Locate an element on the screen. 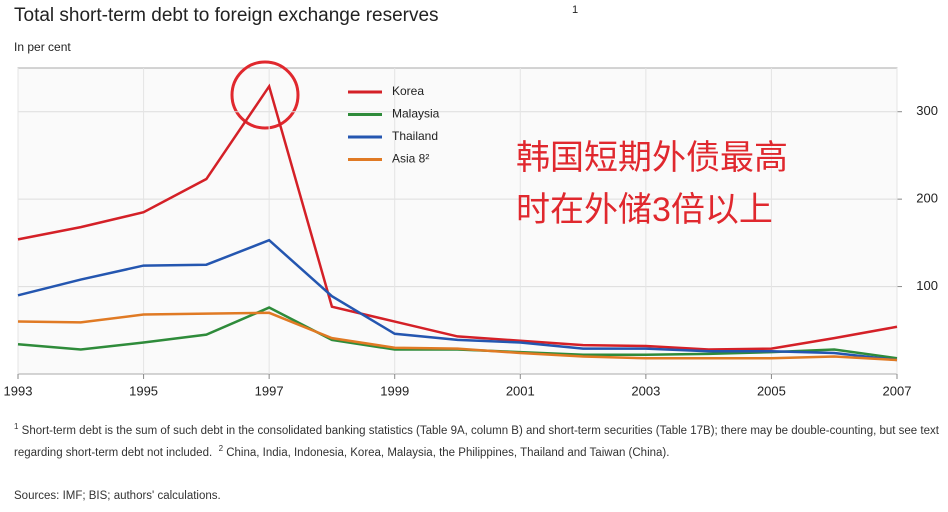  annotation: 韩国短期外债最高 is located at coordinates (652, 158).